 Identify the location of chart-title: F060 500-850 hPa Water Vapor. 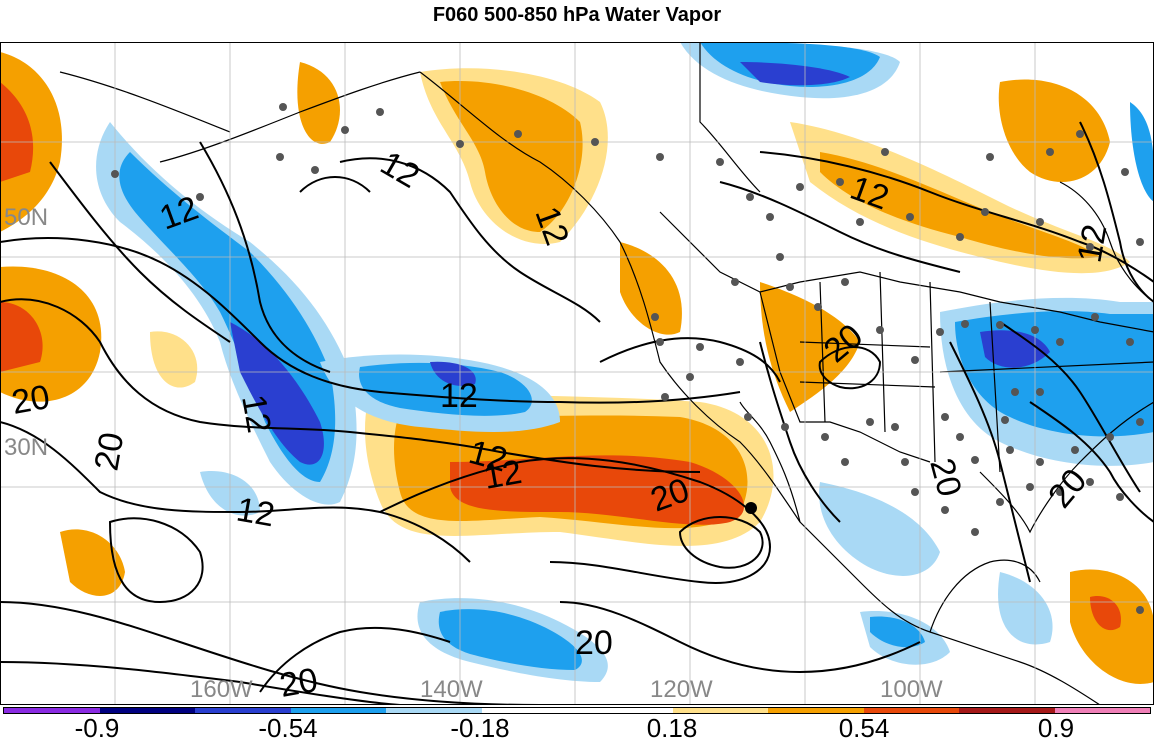
(577, 15).